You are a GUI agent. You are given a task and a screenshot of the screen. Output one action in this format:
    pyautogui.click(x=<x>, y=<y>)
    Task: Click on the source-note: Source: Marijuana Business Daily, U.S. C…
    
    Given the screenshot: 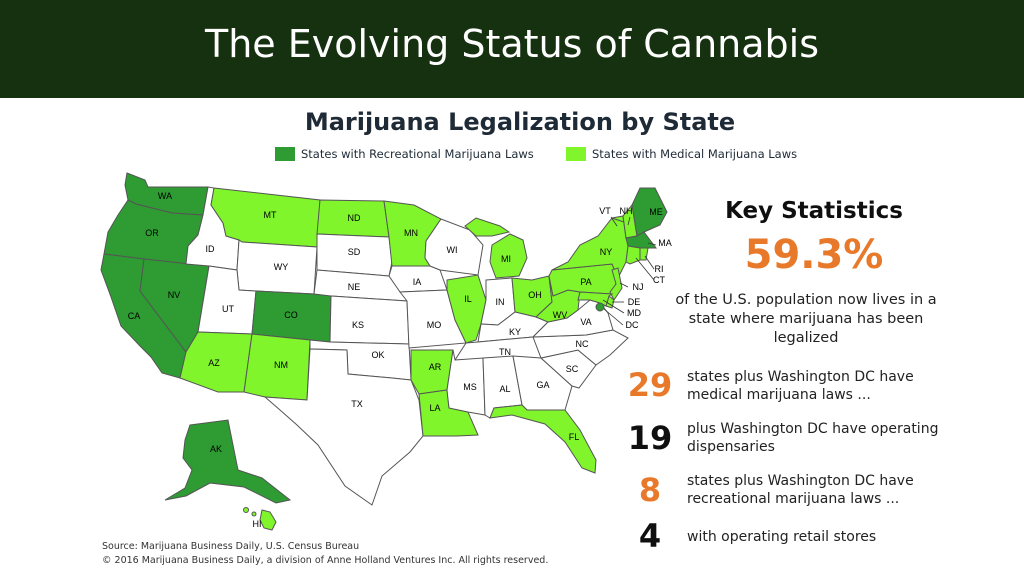 What is the action you would take?
    pyautogui.click(x=325, y=554)
    